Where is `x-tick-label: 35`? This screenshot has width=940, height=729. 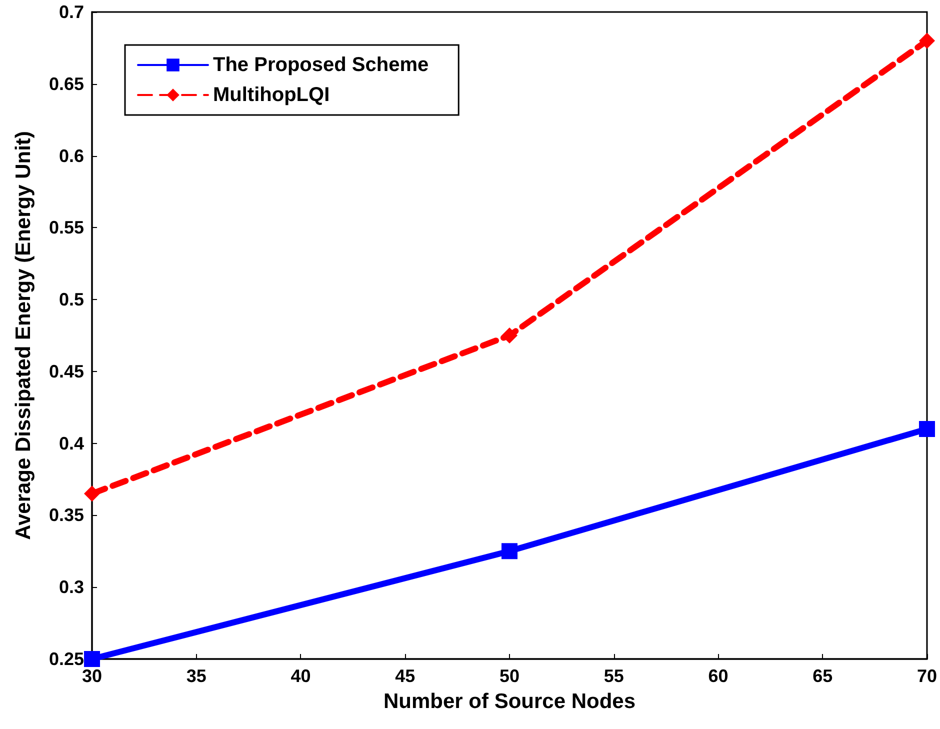
x-tick-label: 35 is located at coordinates (196, 676).